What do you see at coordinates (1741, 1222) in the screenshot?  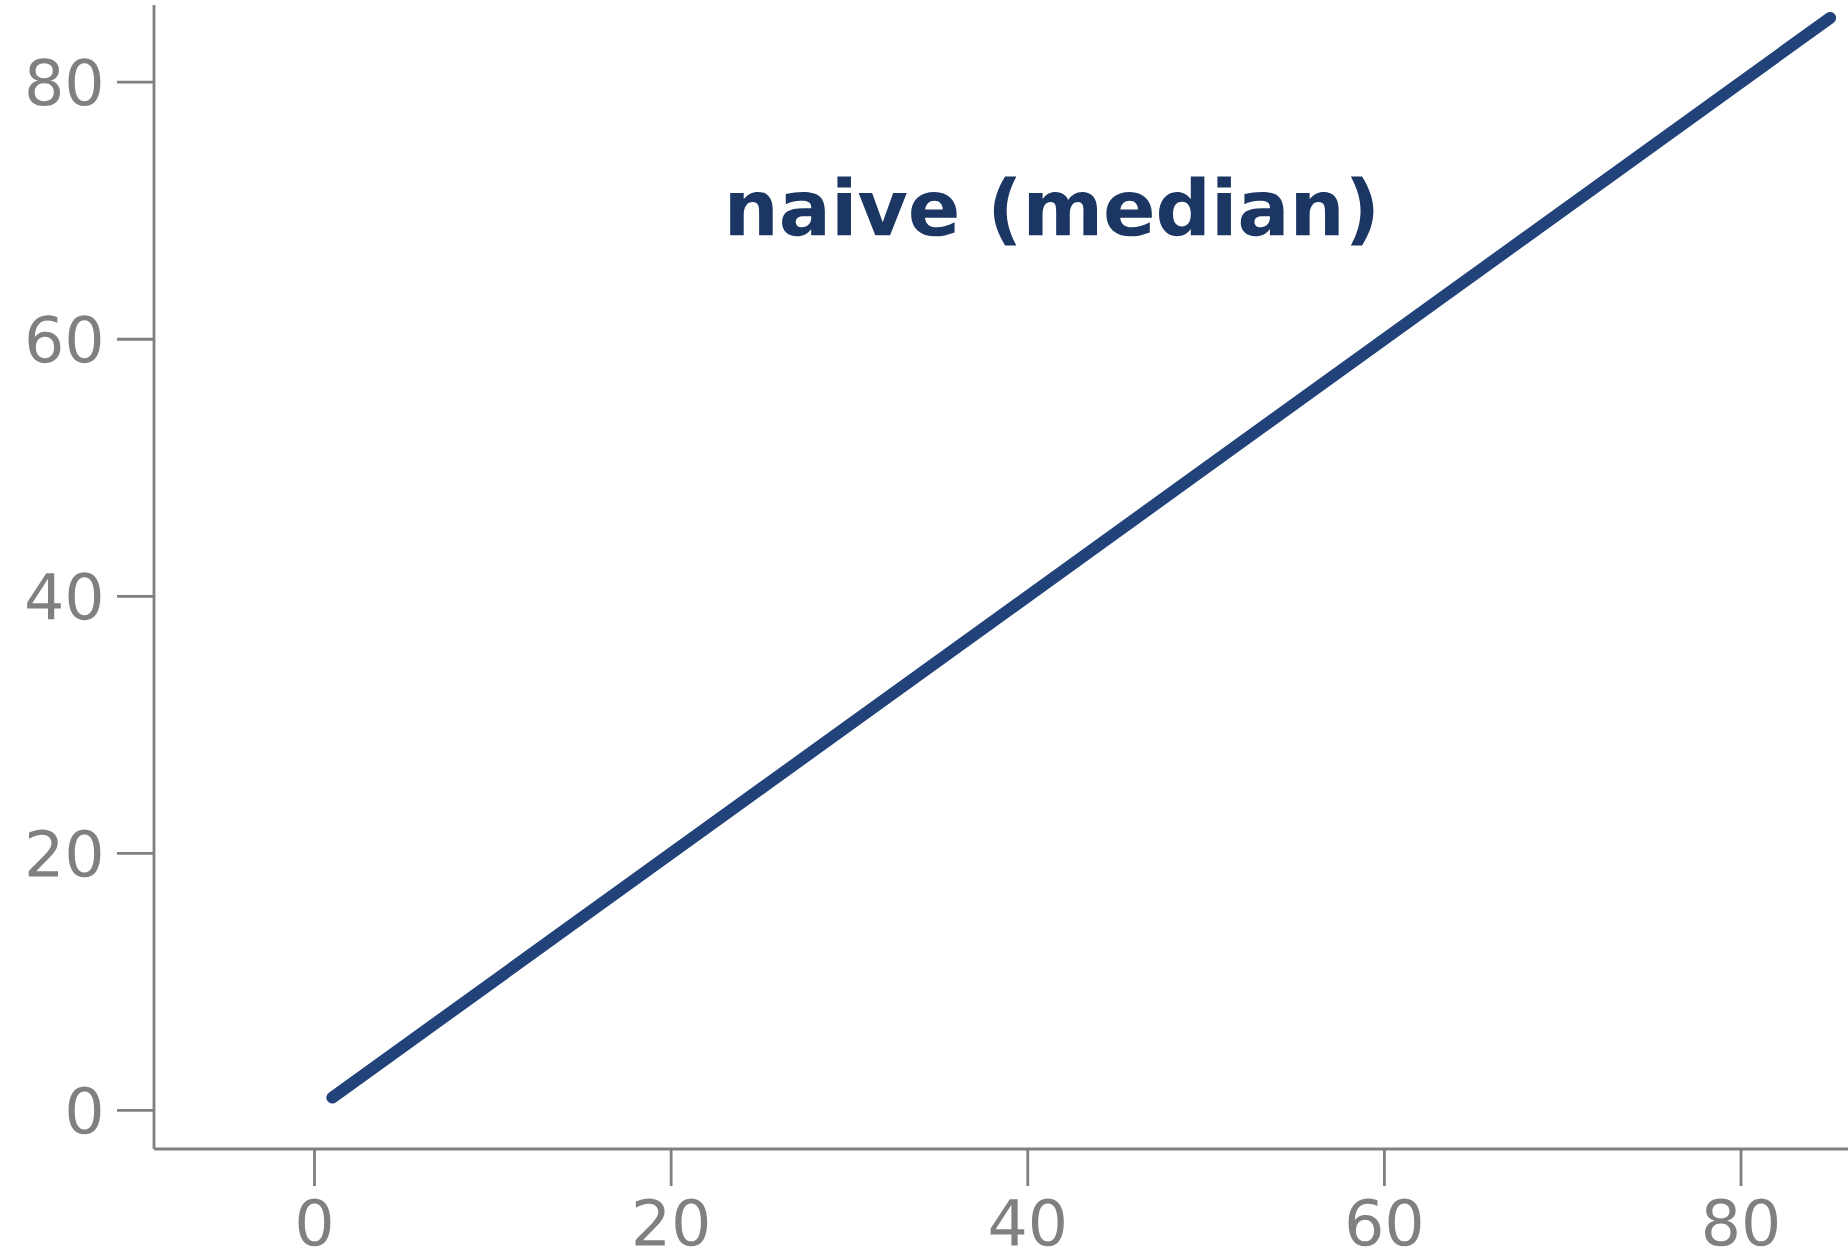 I see `x-tick-label: 80` at bounding box center [1741, 1222].